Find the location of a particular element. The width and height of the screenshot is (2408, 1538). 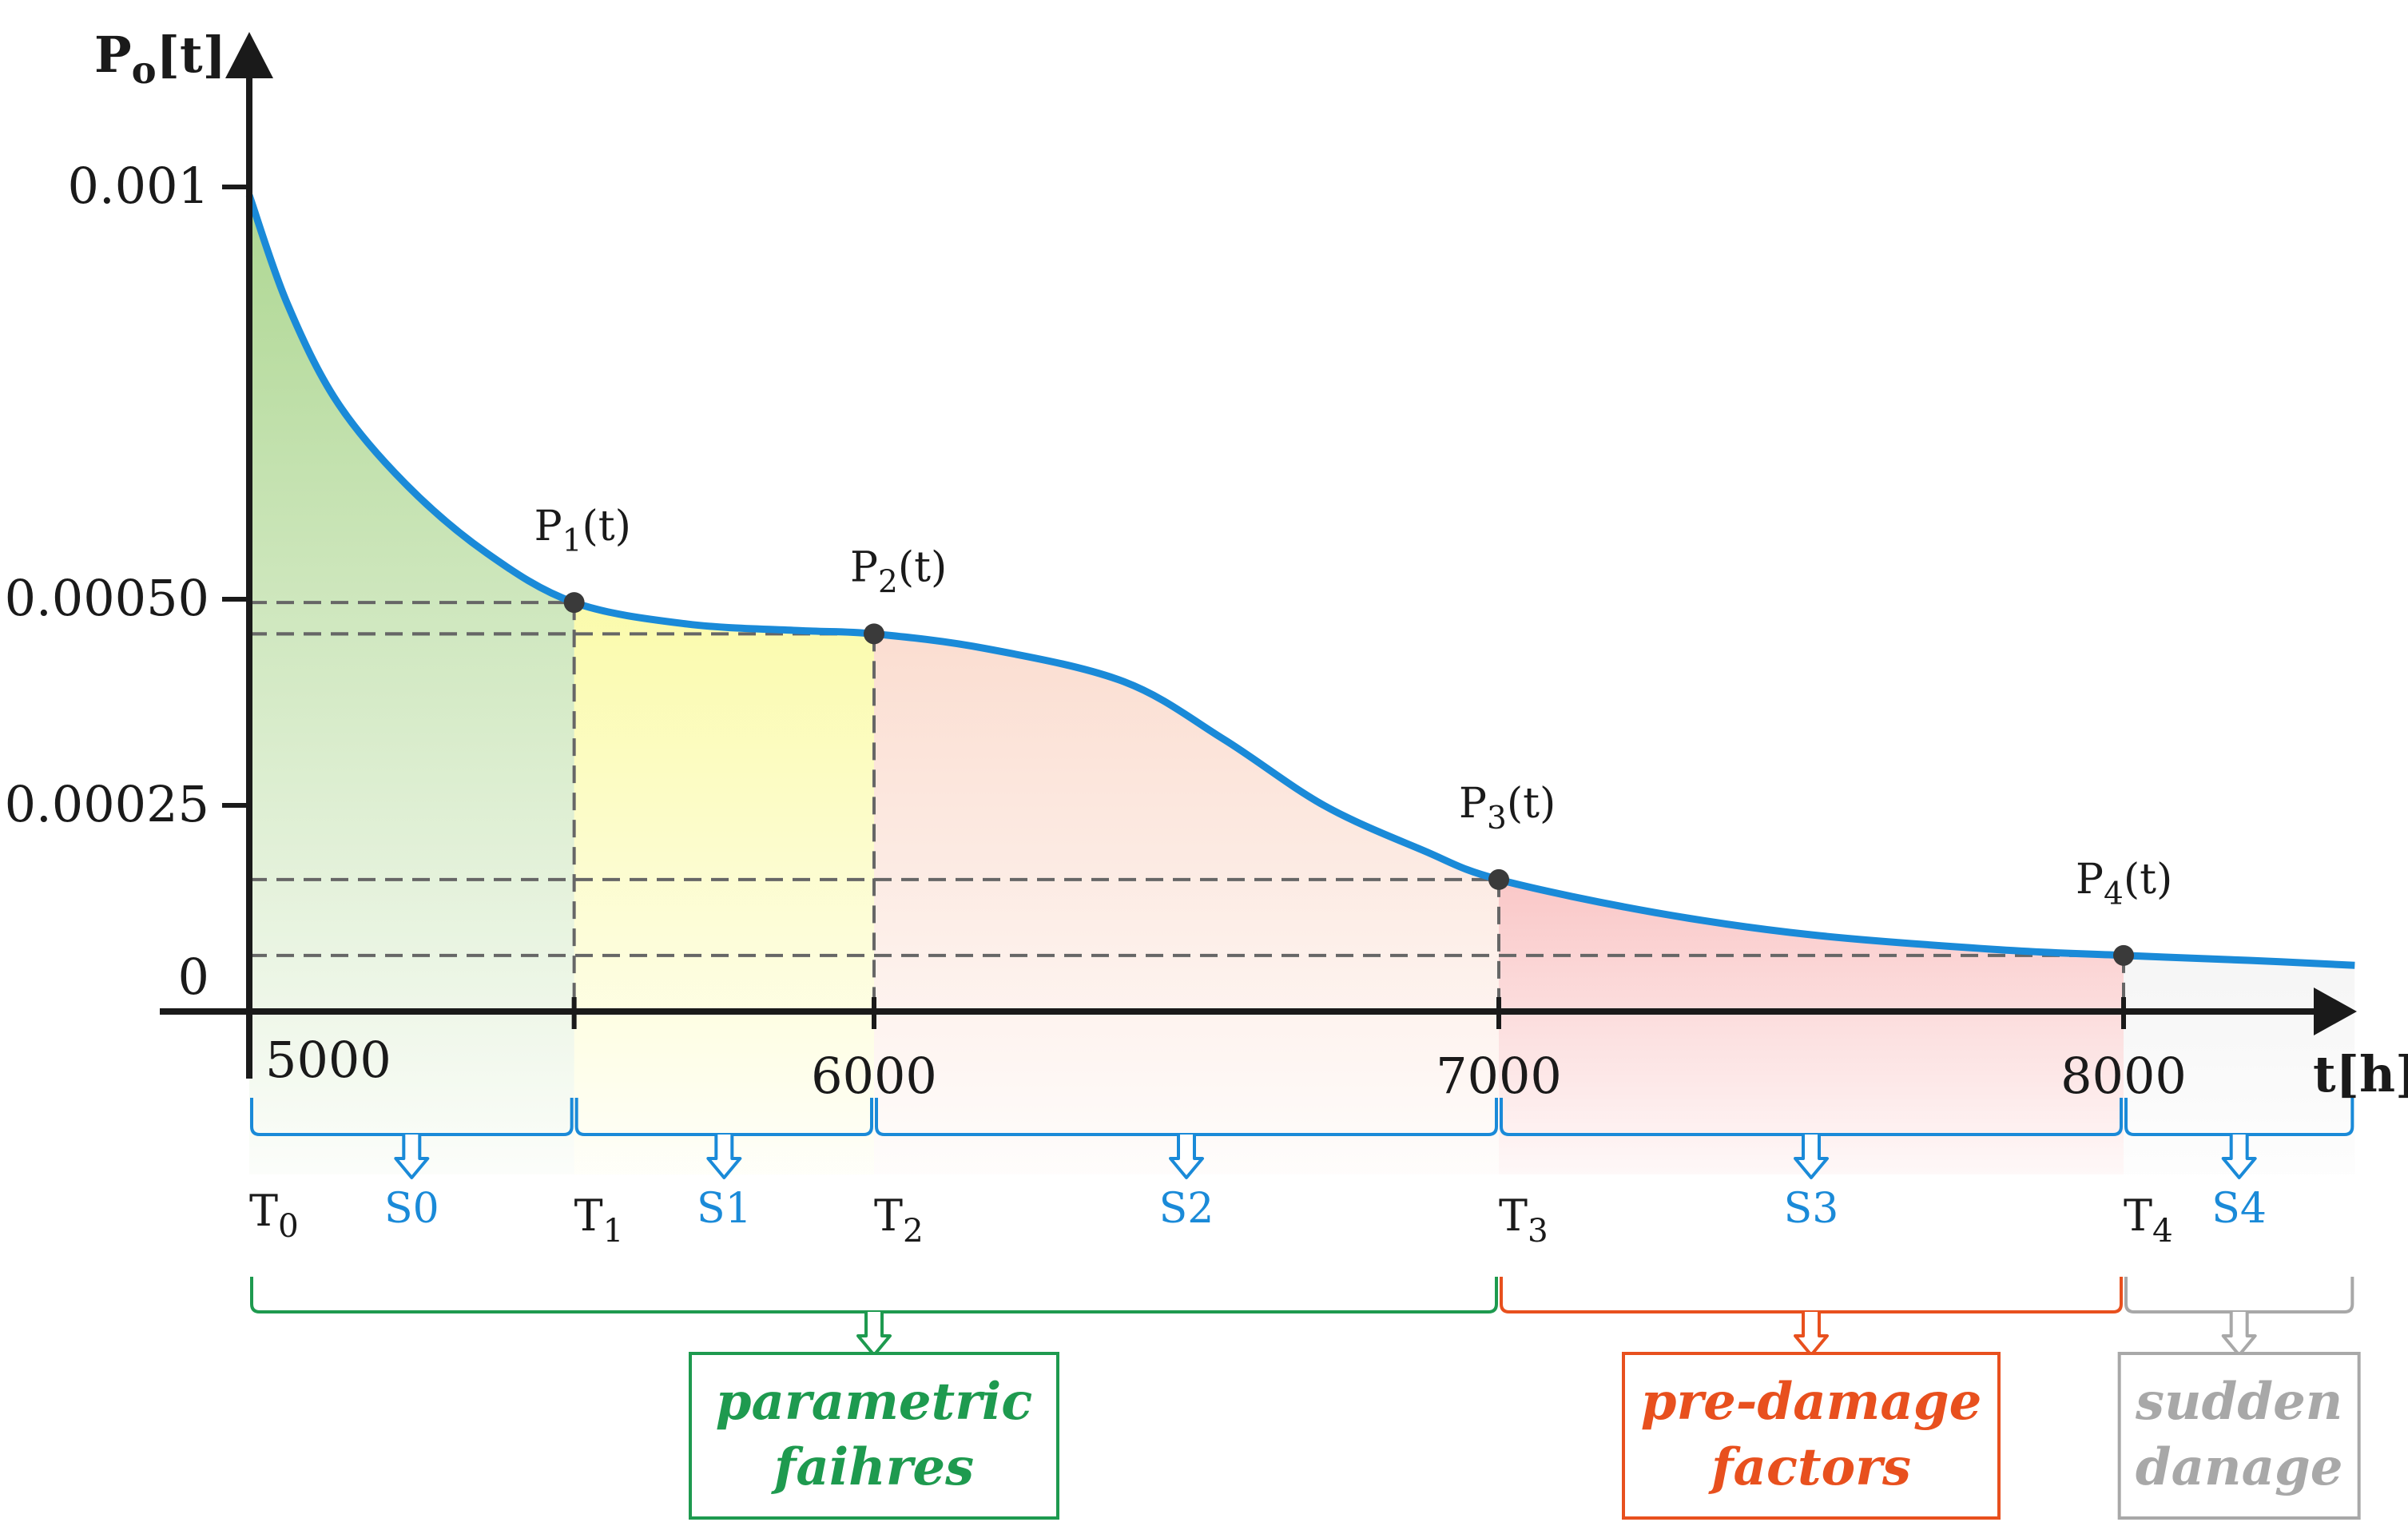

category-text: pre-damage is located at coordinates (1811, 1402).